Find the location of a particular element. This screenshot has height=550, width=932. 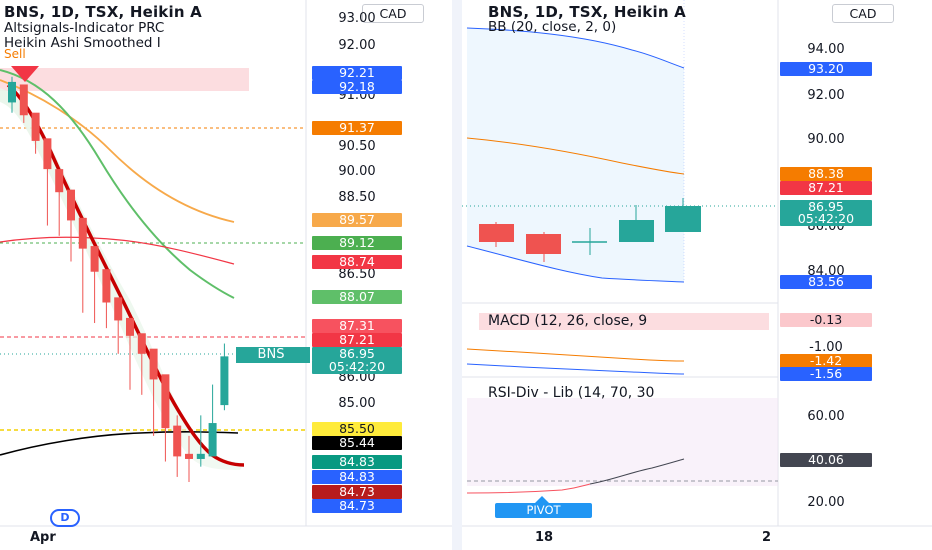

time-axis-label-18: 18 is located at coordinates (544, 537).